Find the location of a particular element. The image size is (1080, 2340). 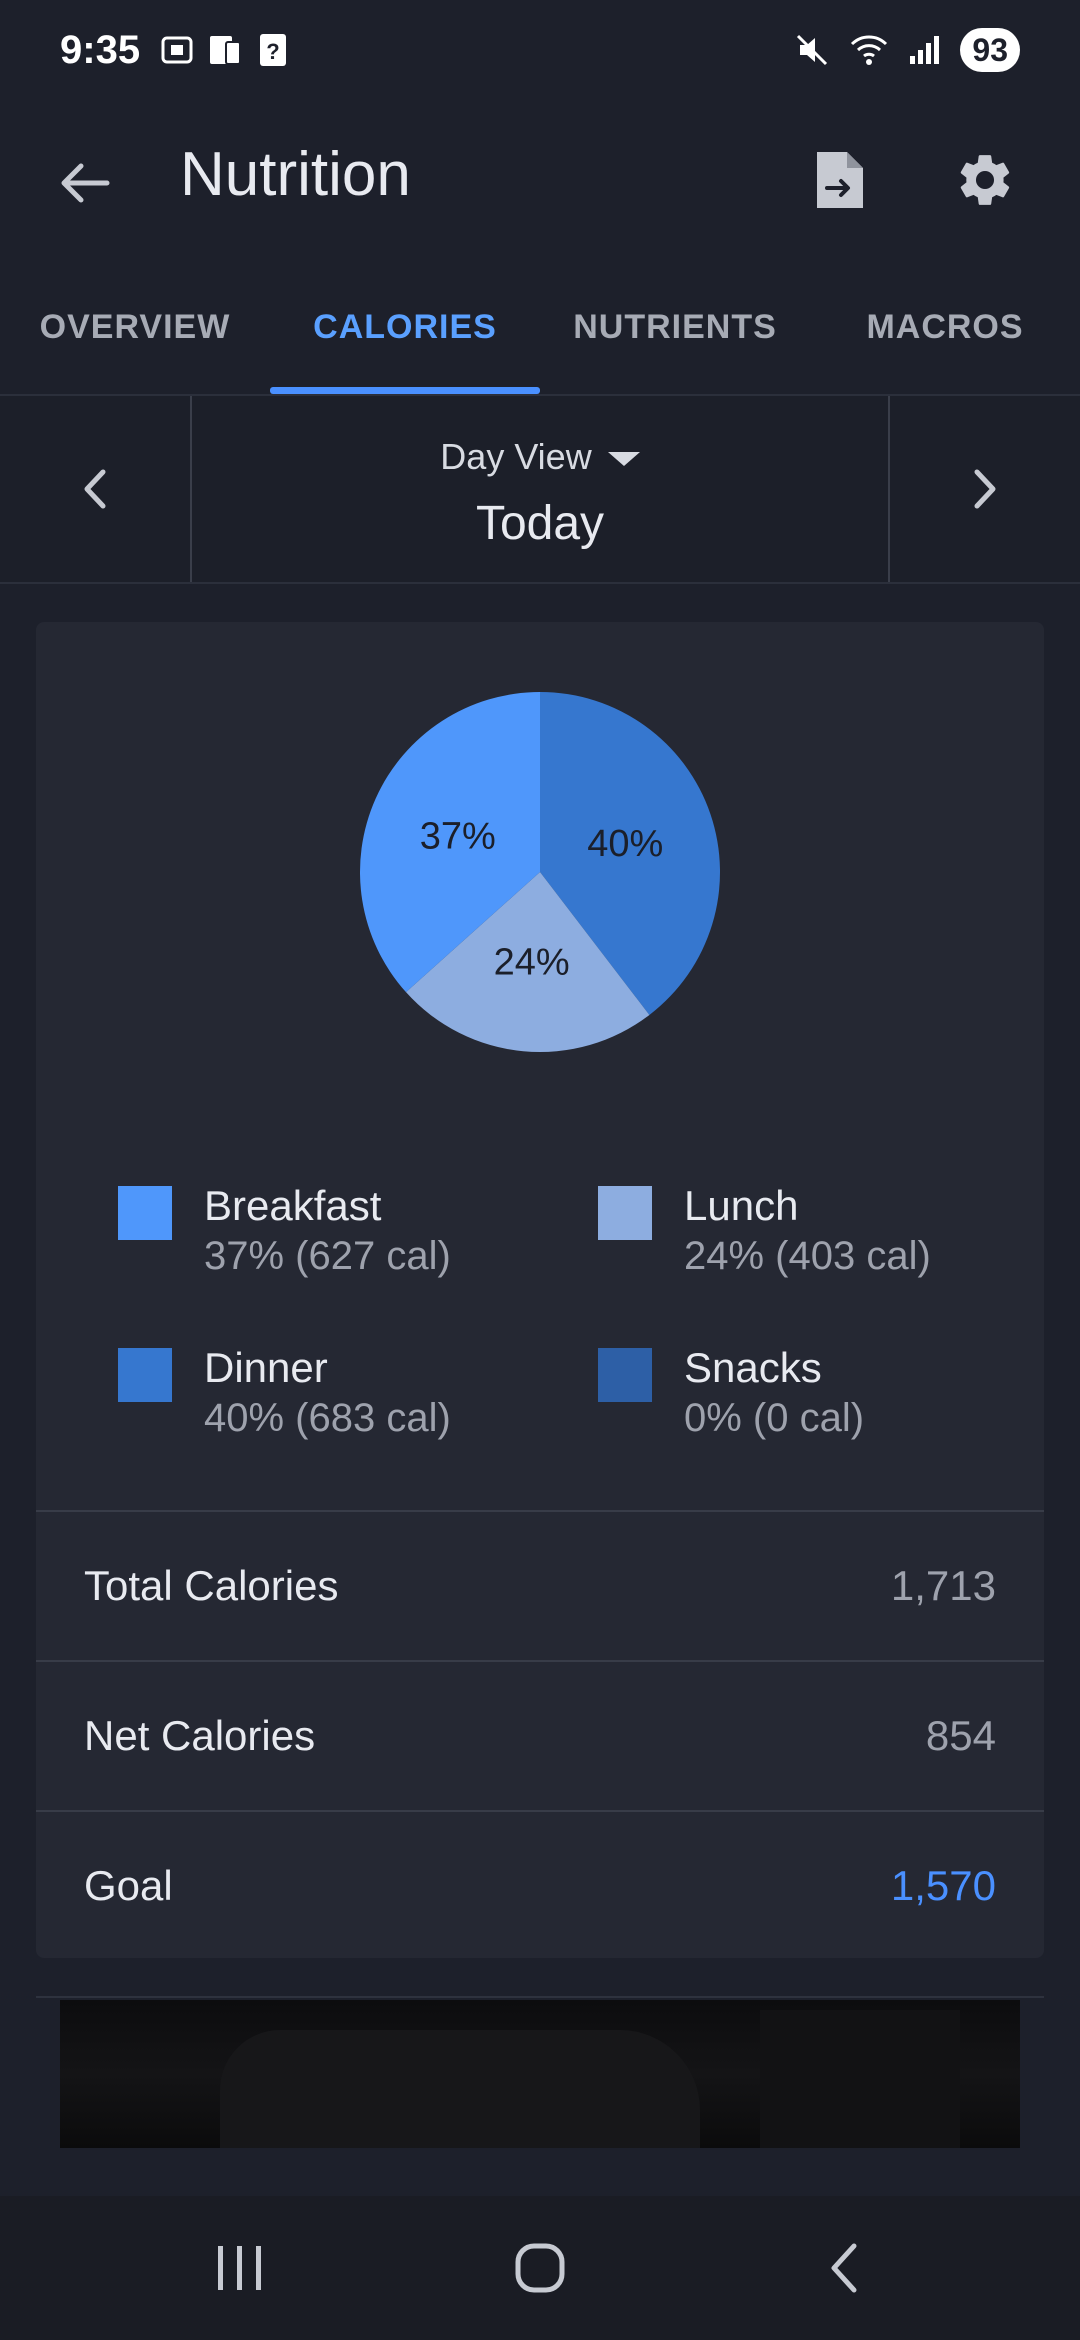

legend-detail: 0% (0 cal) is located at coordinates (774, 1418).